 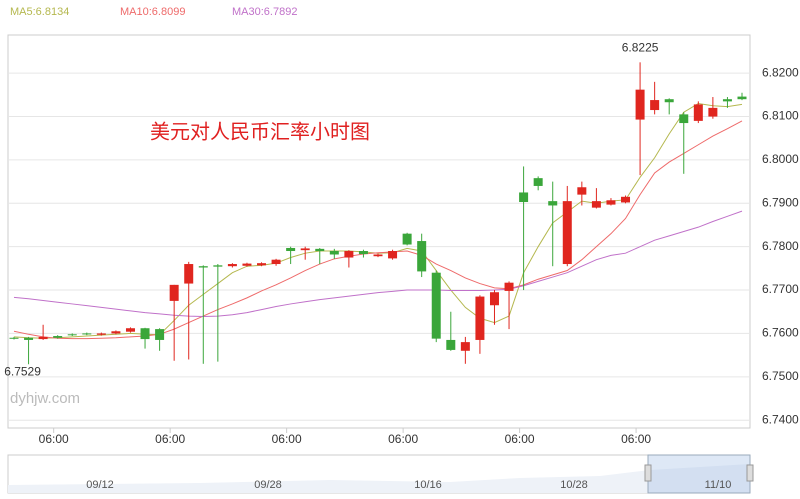 I want to click on navigator-label: 11/10, so click(x=718, y=485).